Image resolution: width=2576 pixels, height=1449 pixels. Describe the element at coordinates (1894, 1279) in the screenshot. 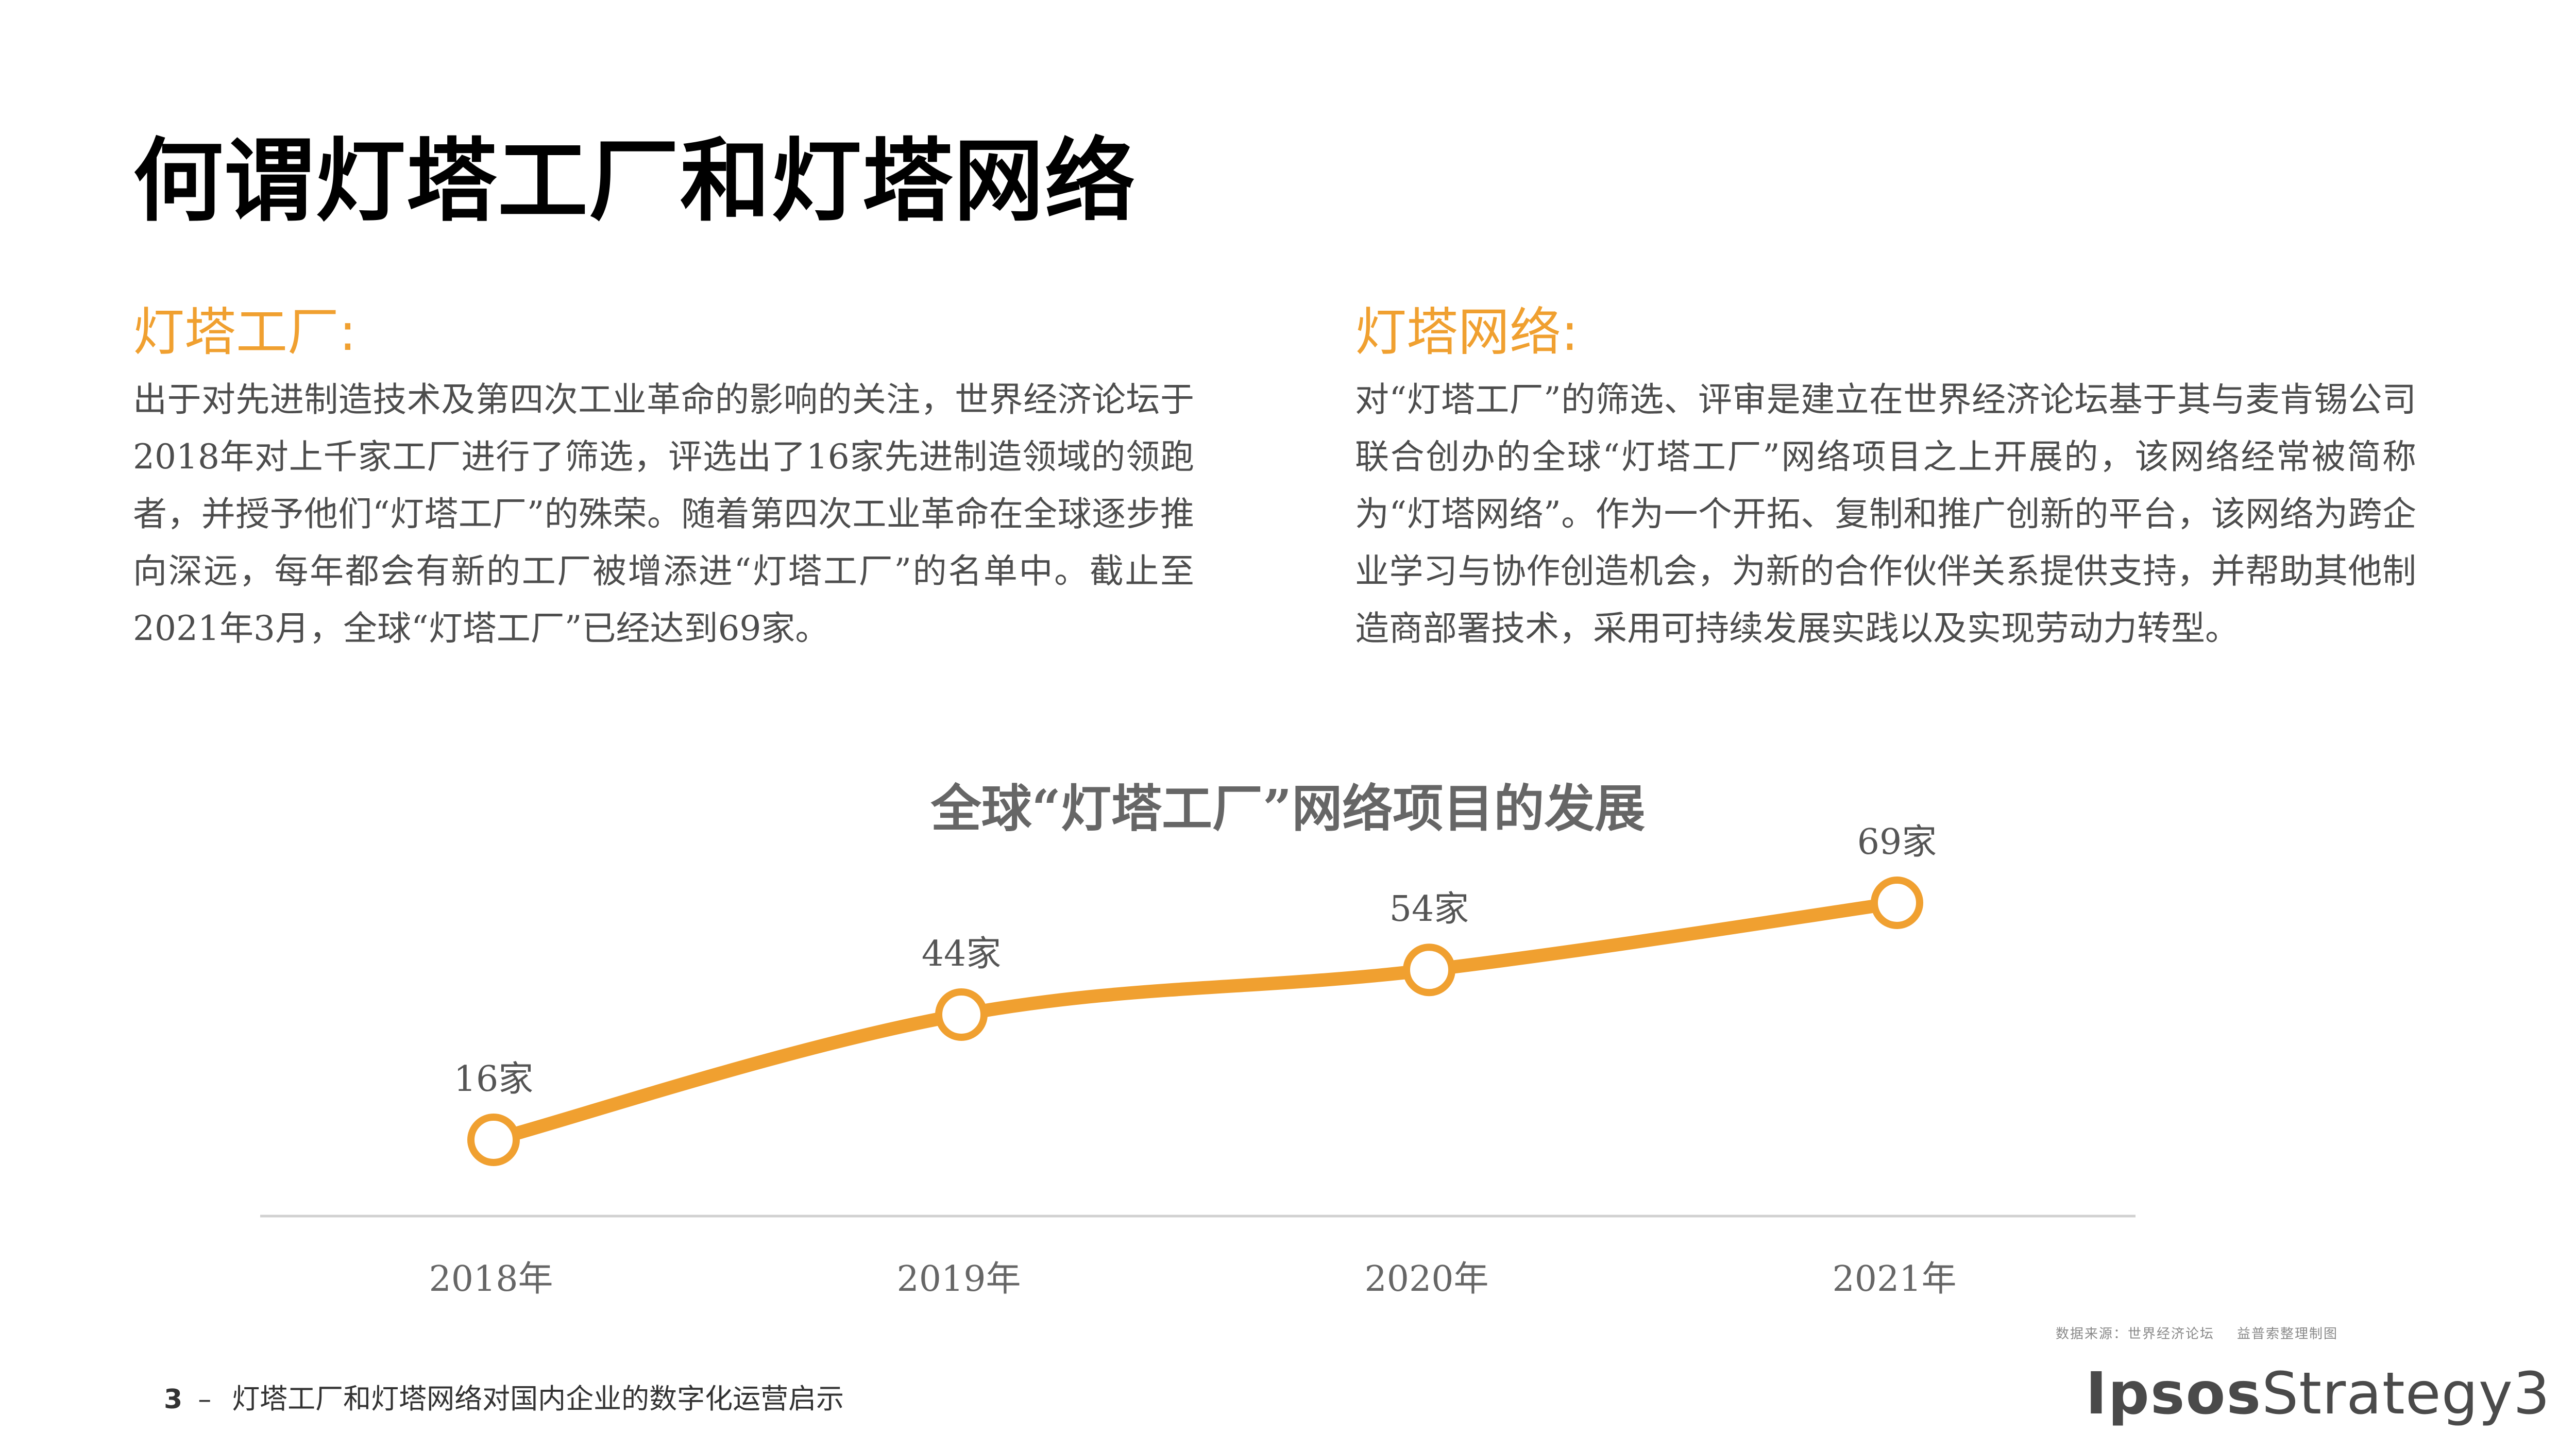

I see `x-tick-label: 2021年` at that location.